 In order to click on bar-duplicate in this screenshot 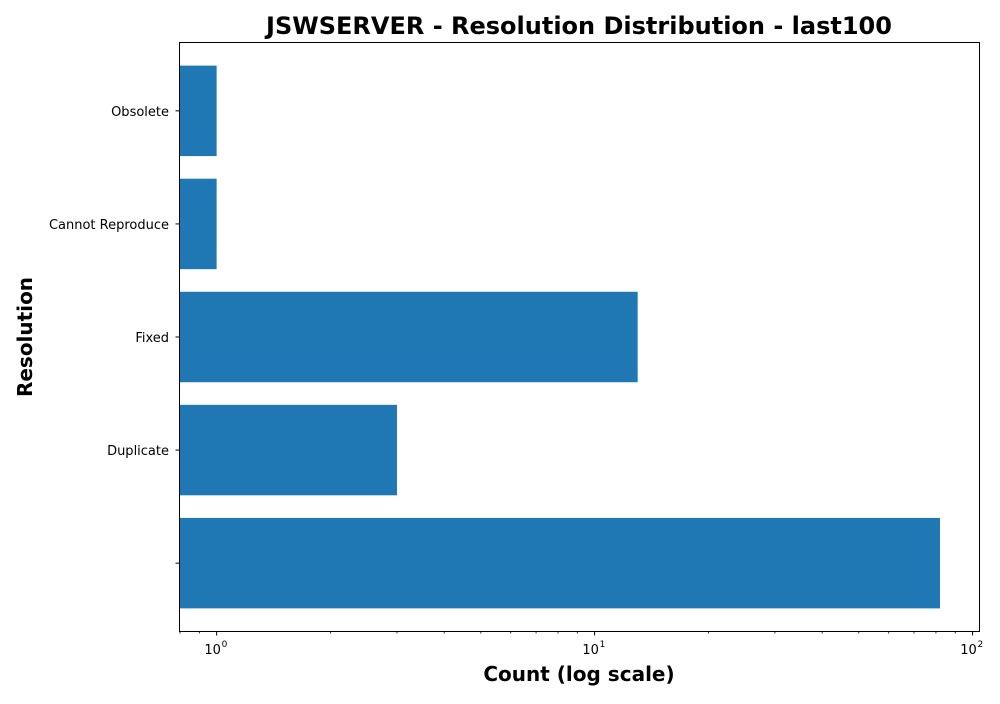, I will do `click(288, 450)`.